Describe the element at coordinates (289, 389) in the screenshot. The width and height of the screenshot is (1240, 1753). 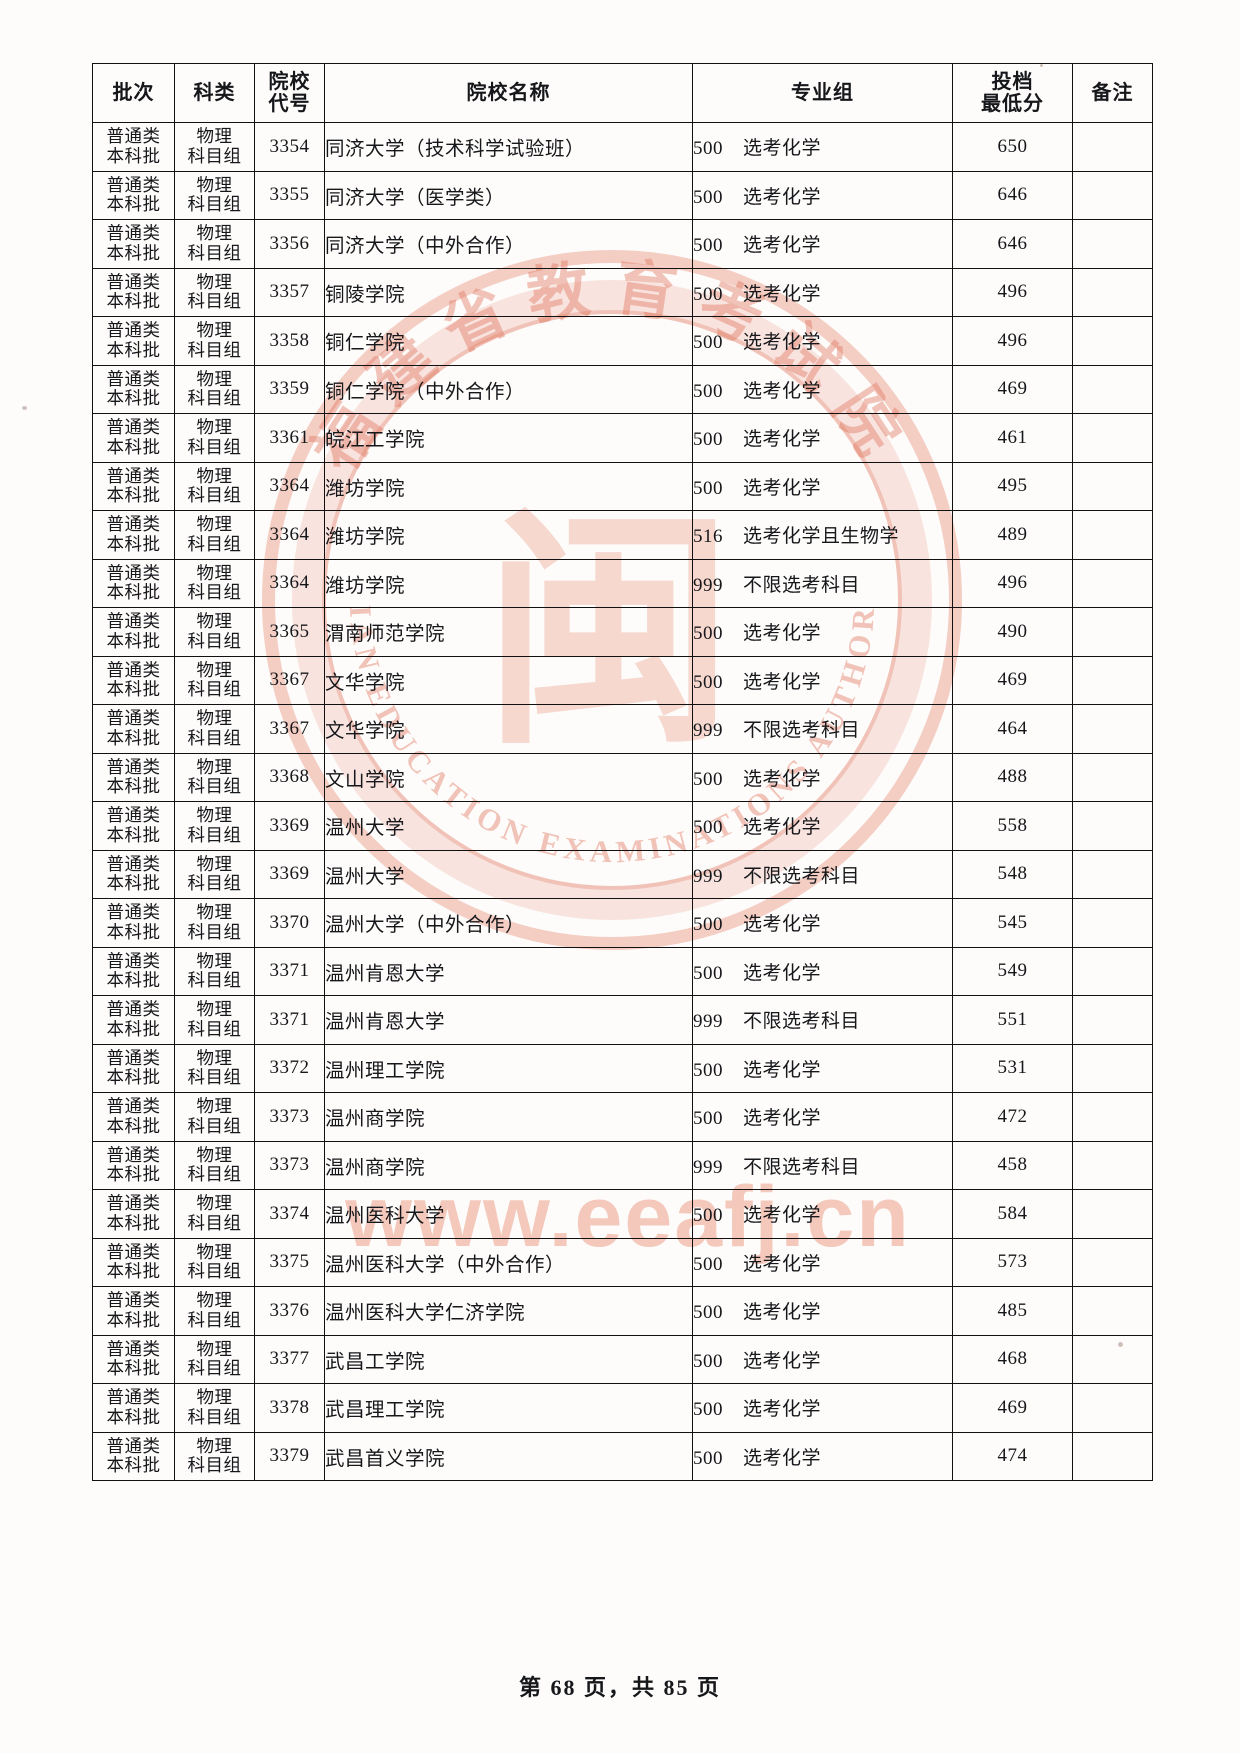
I see `cell-school-code: 3359` at that location.